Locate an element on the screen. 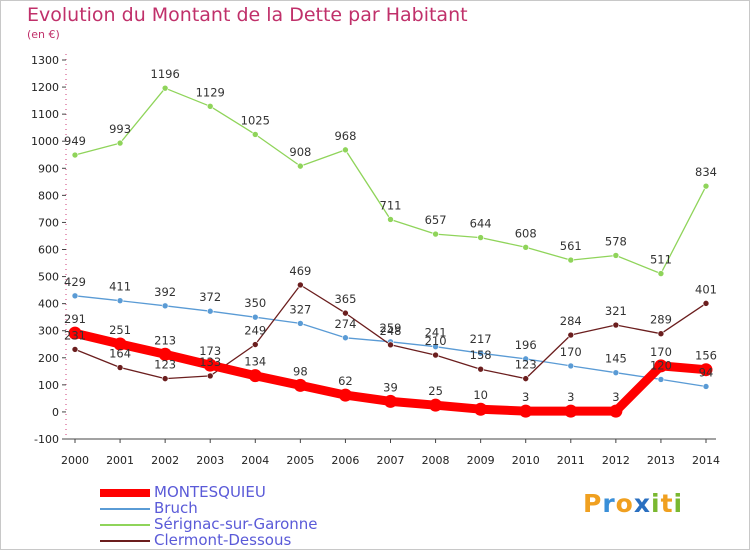 Image resolution: width=750 pixels, height=550 pixels. data-label: 249 is located at coordinates (255, 331).